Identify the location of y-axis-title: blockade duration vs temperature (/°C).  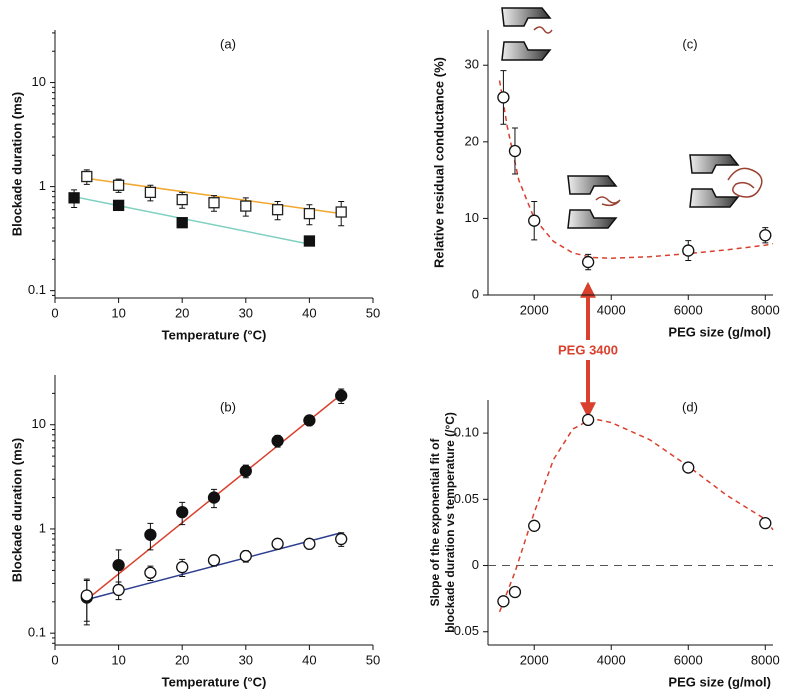
(450, 522).